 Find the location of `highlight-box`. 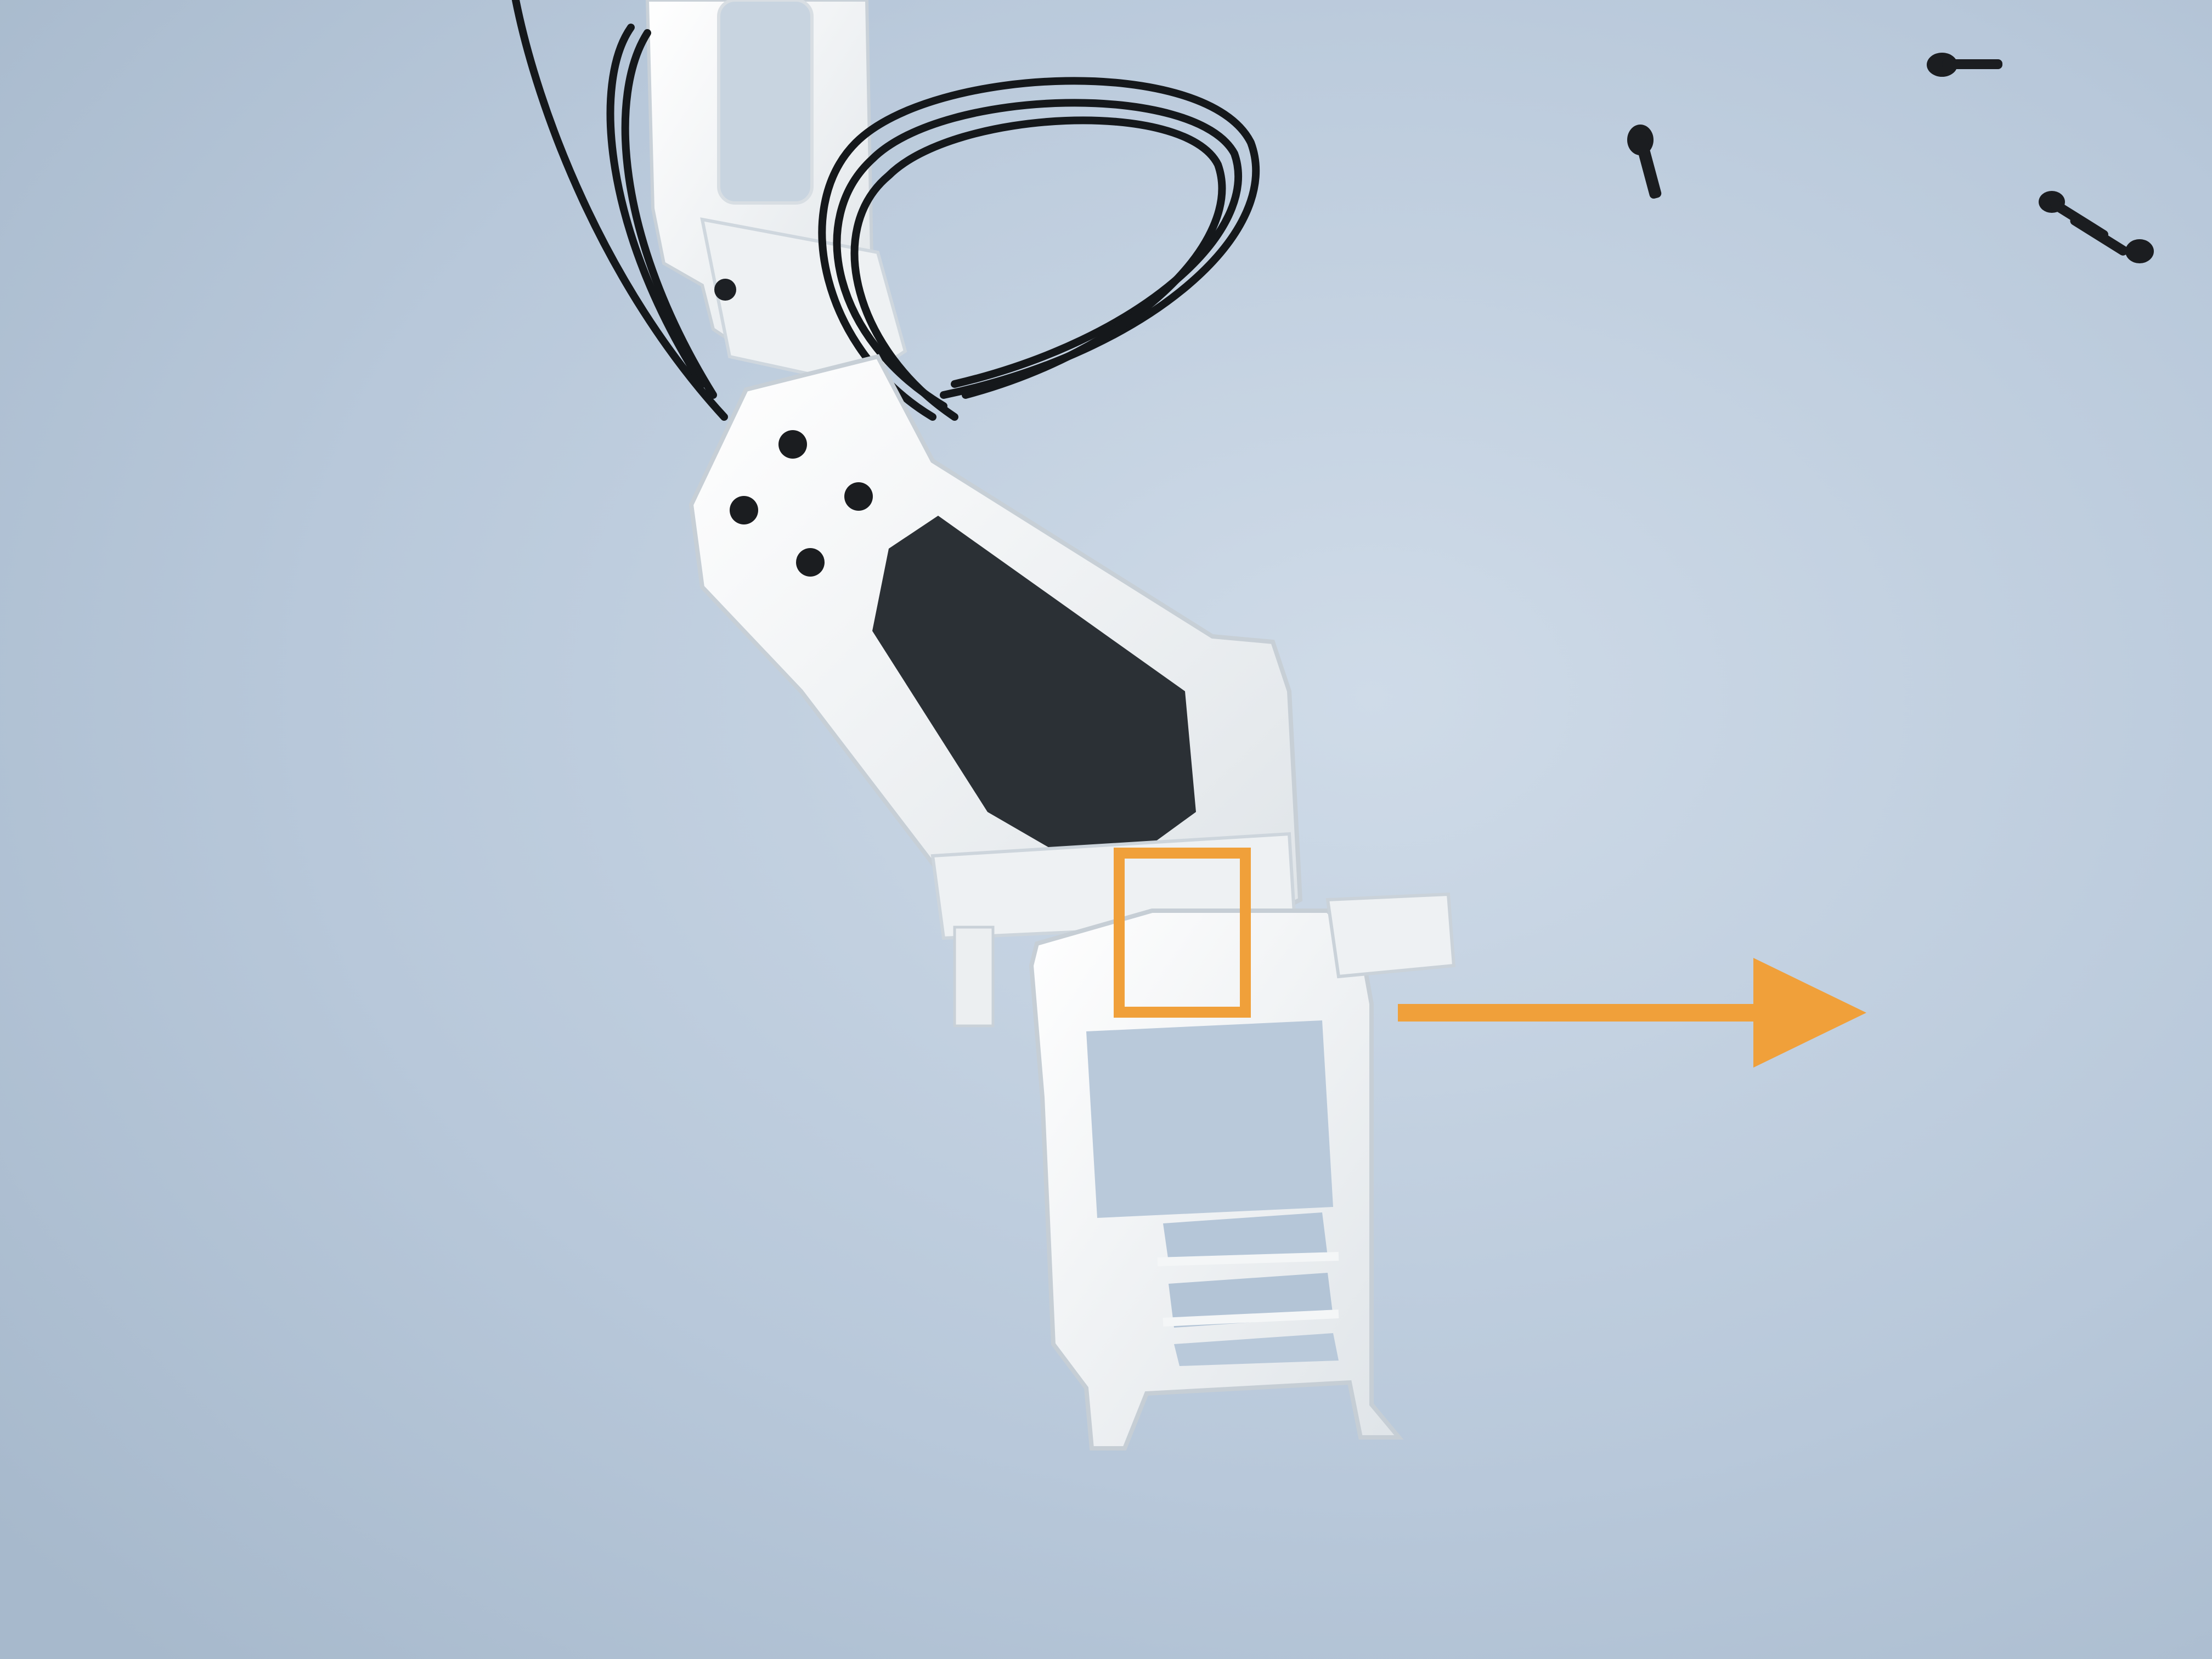

highlight-box is located at coordinates (1183, 933).